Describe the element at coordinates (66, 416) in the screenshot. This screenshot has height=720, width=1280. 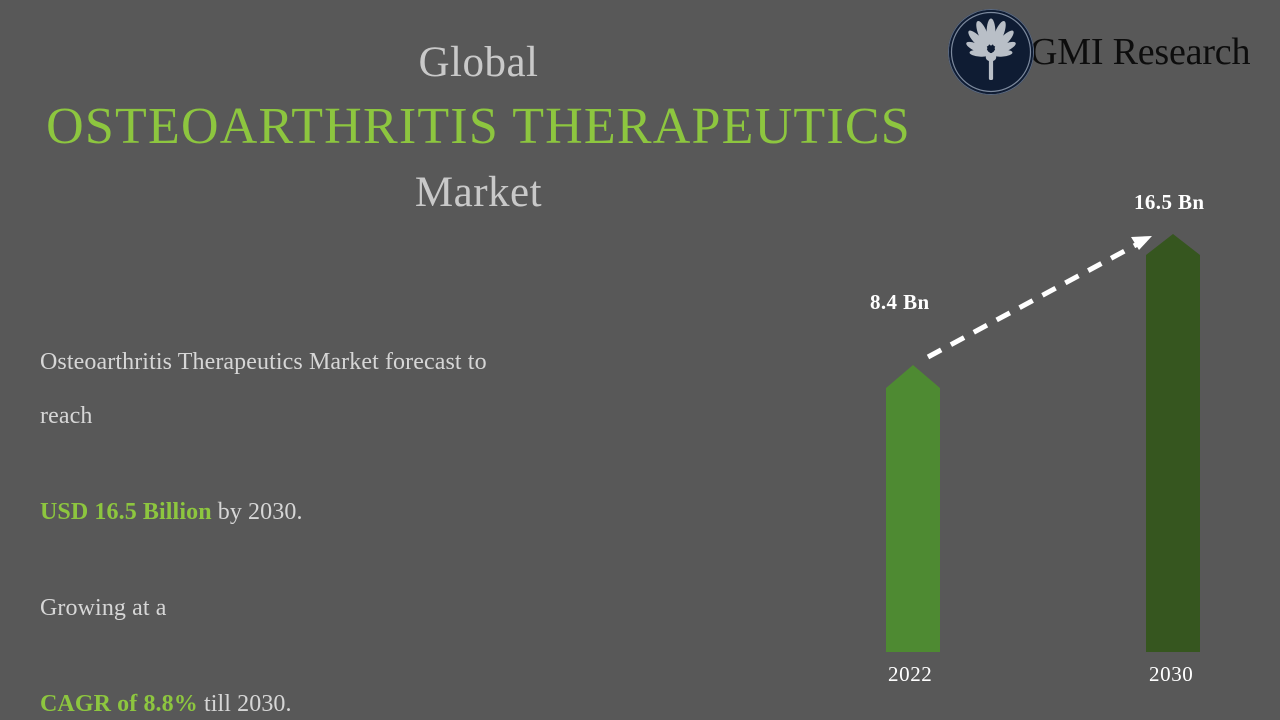
I see `copy-line-2: reach` at that location.